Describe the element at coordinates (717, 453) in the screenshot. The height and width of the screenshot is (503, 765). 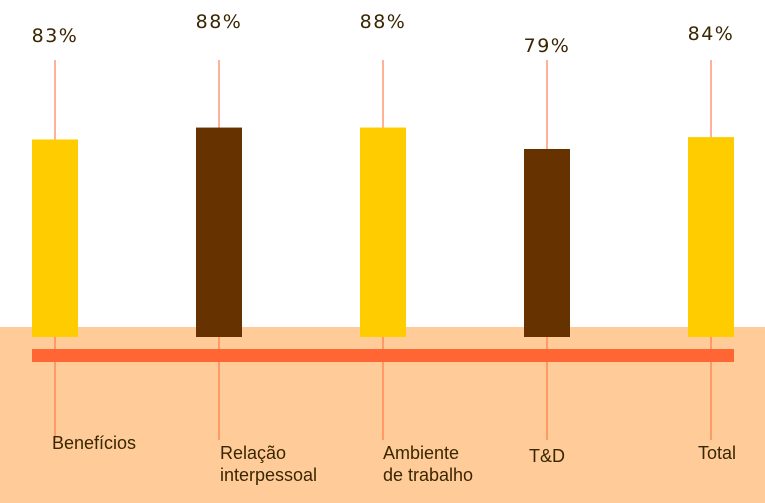
I see `category-label: Total` at that location.